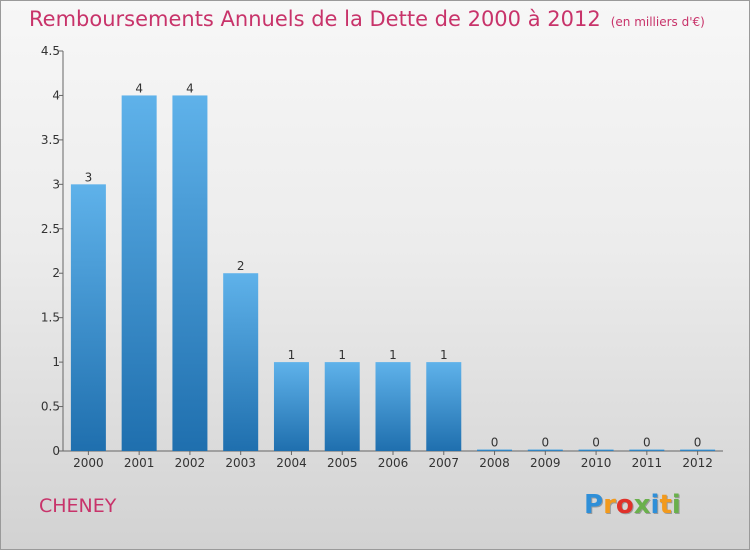  I want to click on y-tick-label: 2.5, so click(50, 229).